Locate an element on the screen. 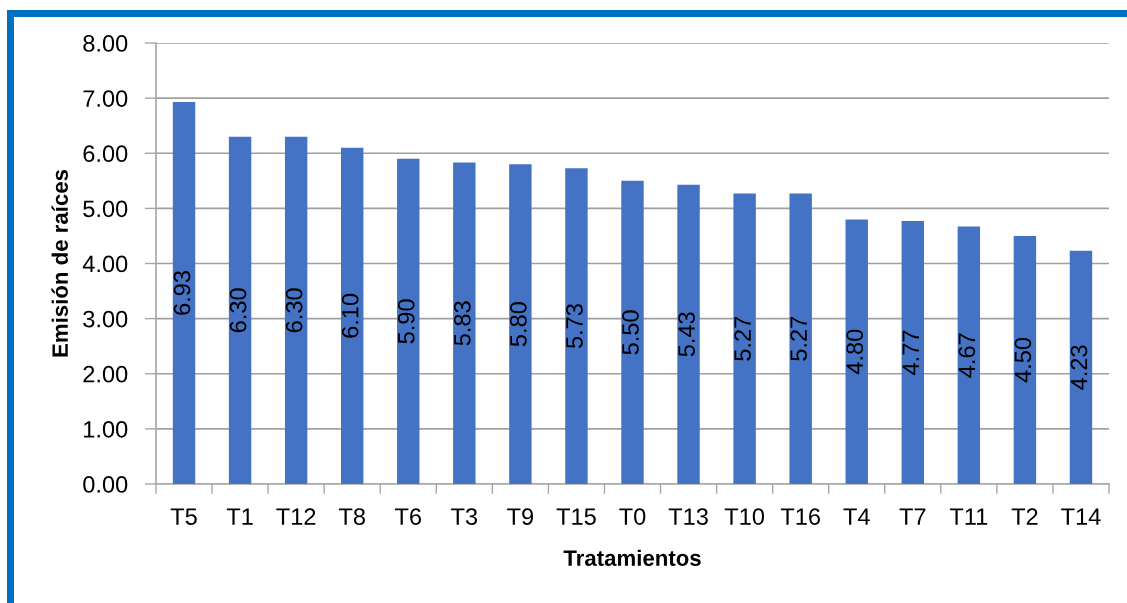 This screenshot has height=603, width=1127. data-label: 4.67 is located at coordinates (967, 355).